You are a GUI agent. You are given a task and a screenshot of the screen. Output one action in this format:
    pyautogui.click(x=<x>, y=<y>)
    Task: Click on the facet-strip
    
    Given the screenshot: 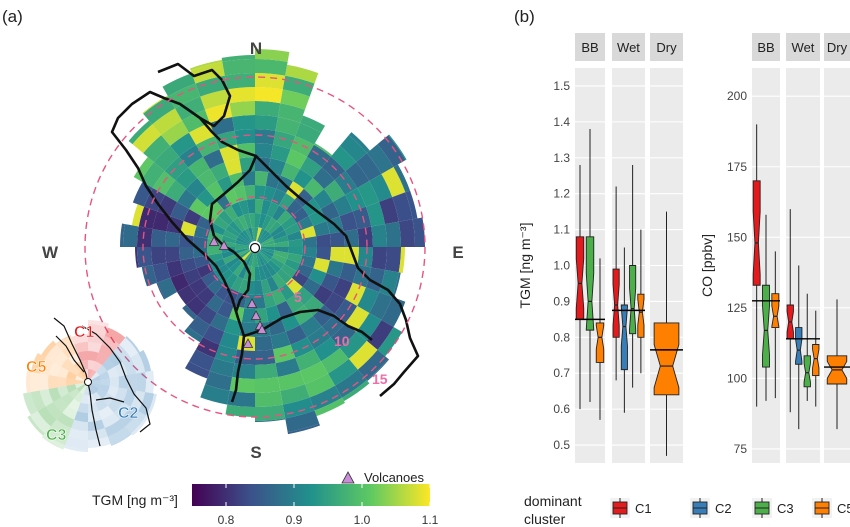 What is the action you would take?
    pyautogui.click(x=590, y=47)
    